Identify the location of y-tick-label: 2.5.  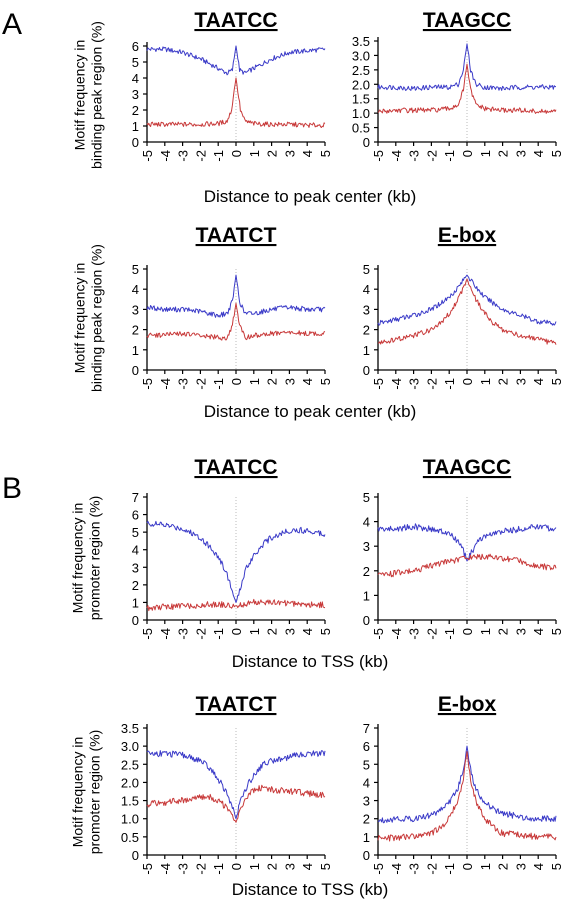
(130, 764).